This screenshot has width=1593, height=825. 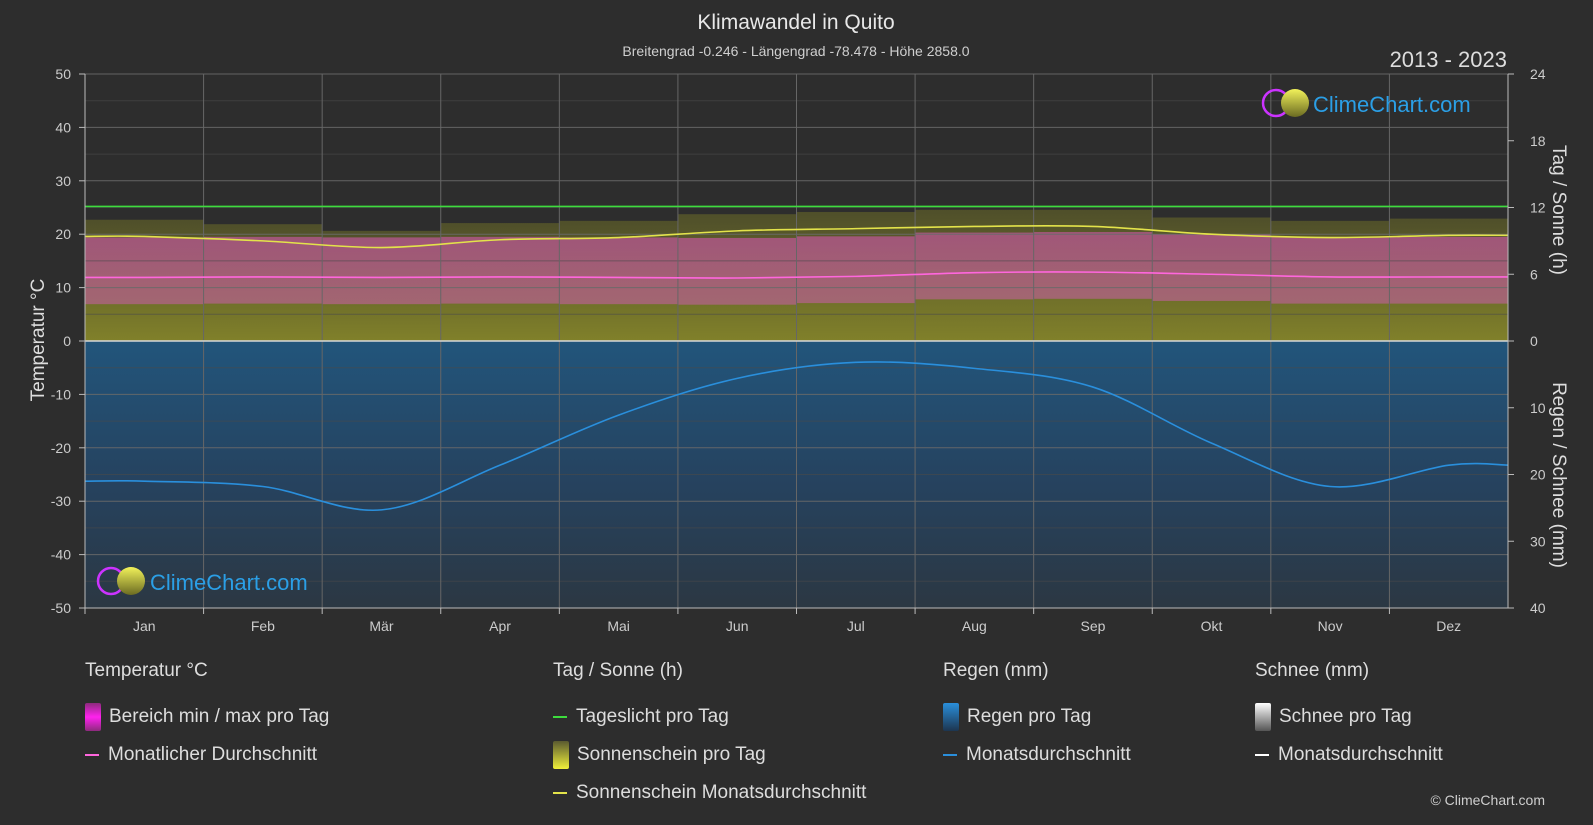 I want to click on temp-range-swatch, so click(x=93, y=717).